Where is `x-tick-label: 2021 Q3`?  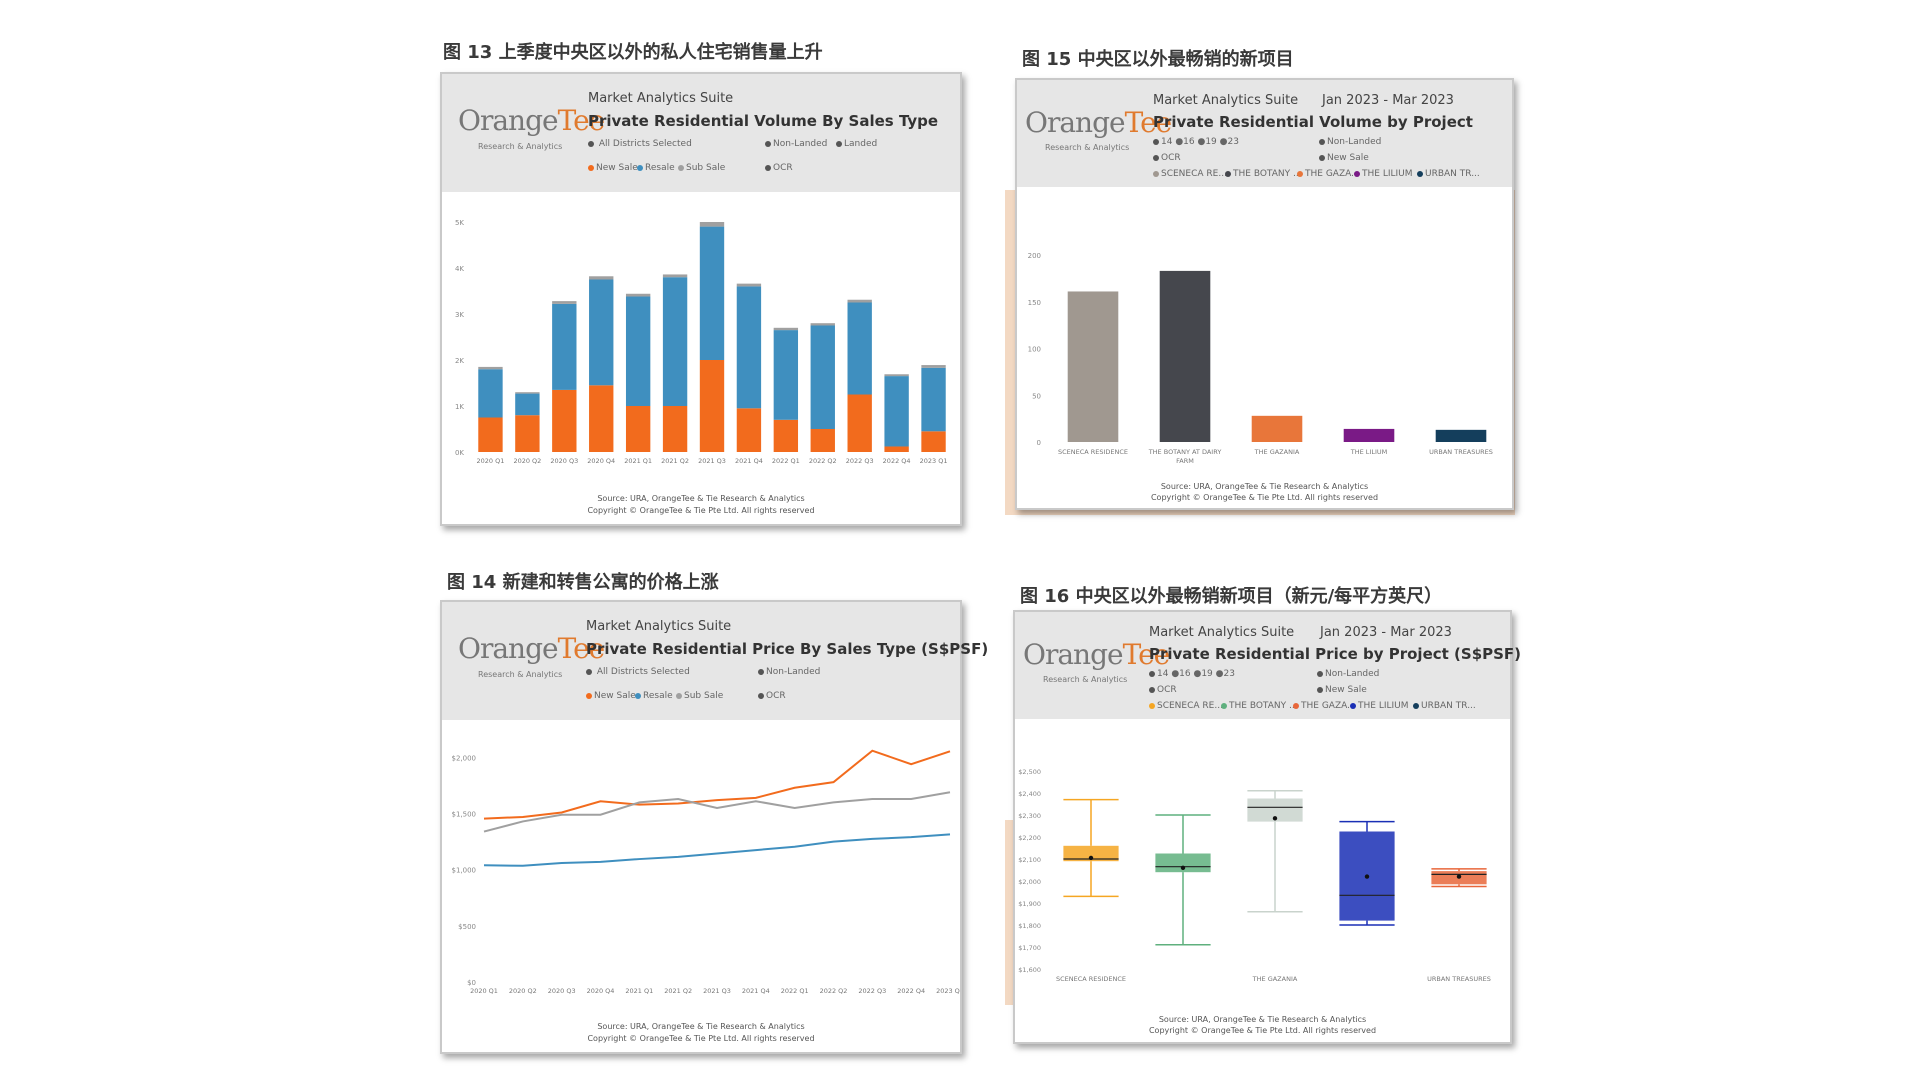 x-tick-label: 2021 Q3 is located at coordinates (712, 461).